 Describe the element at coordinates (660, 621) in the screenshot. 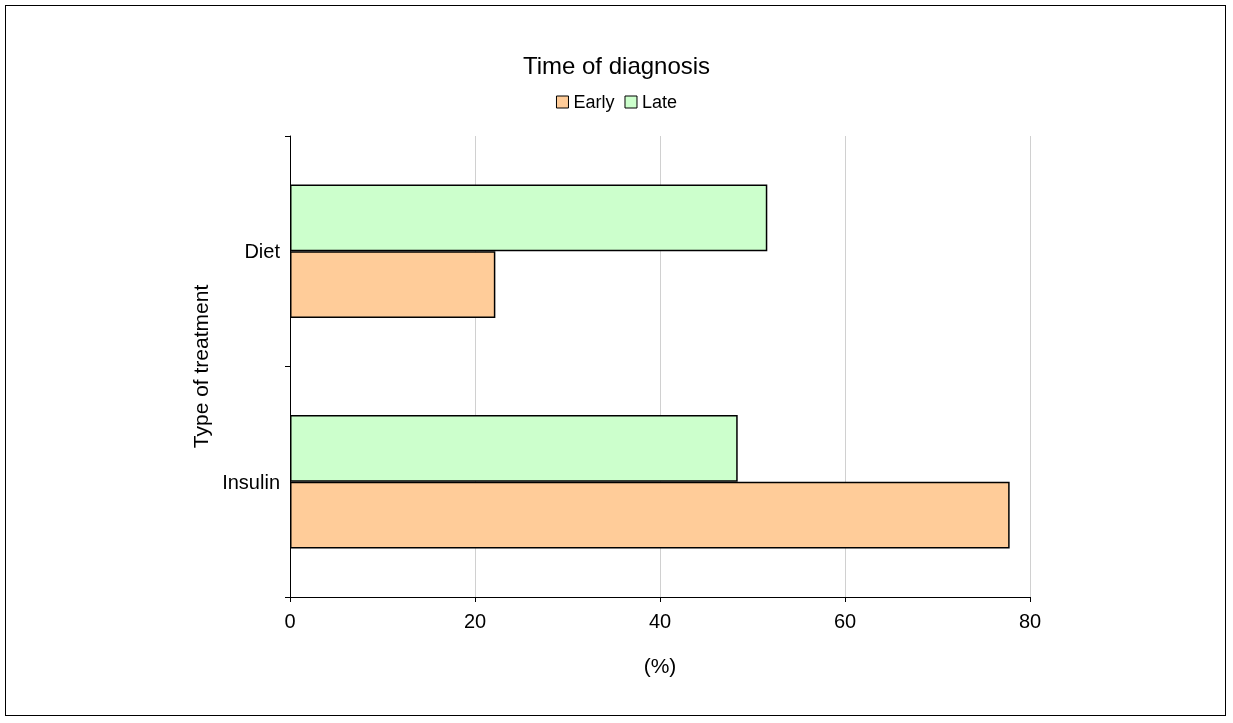

I see `x-tick-label: 40` at that location.